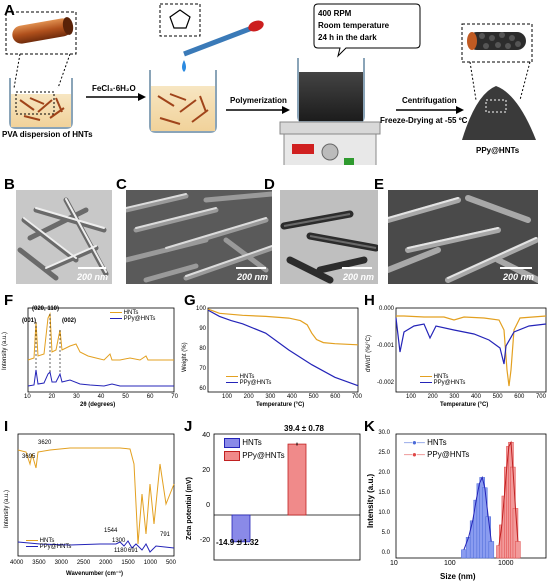  I want to click on xtick-f-1: 20, so click(52, 397).